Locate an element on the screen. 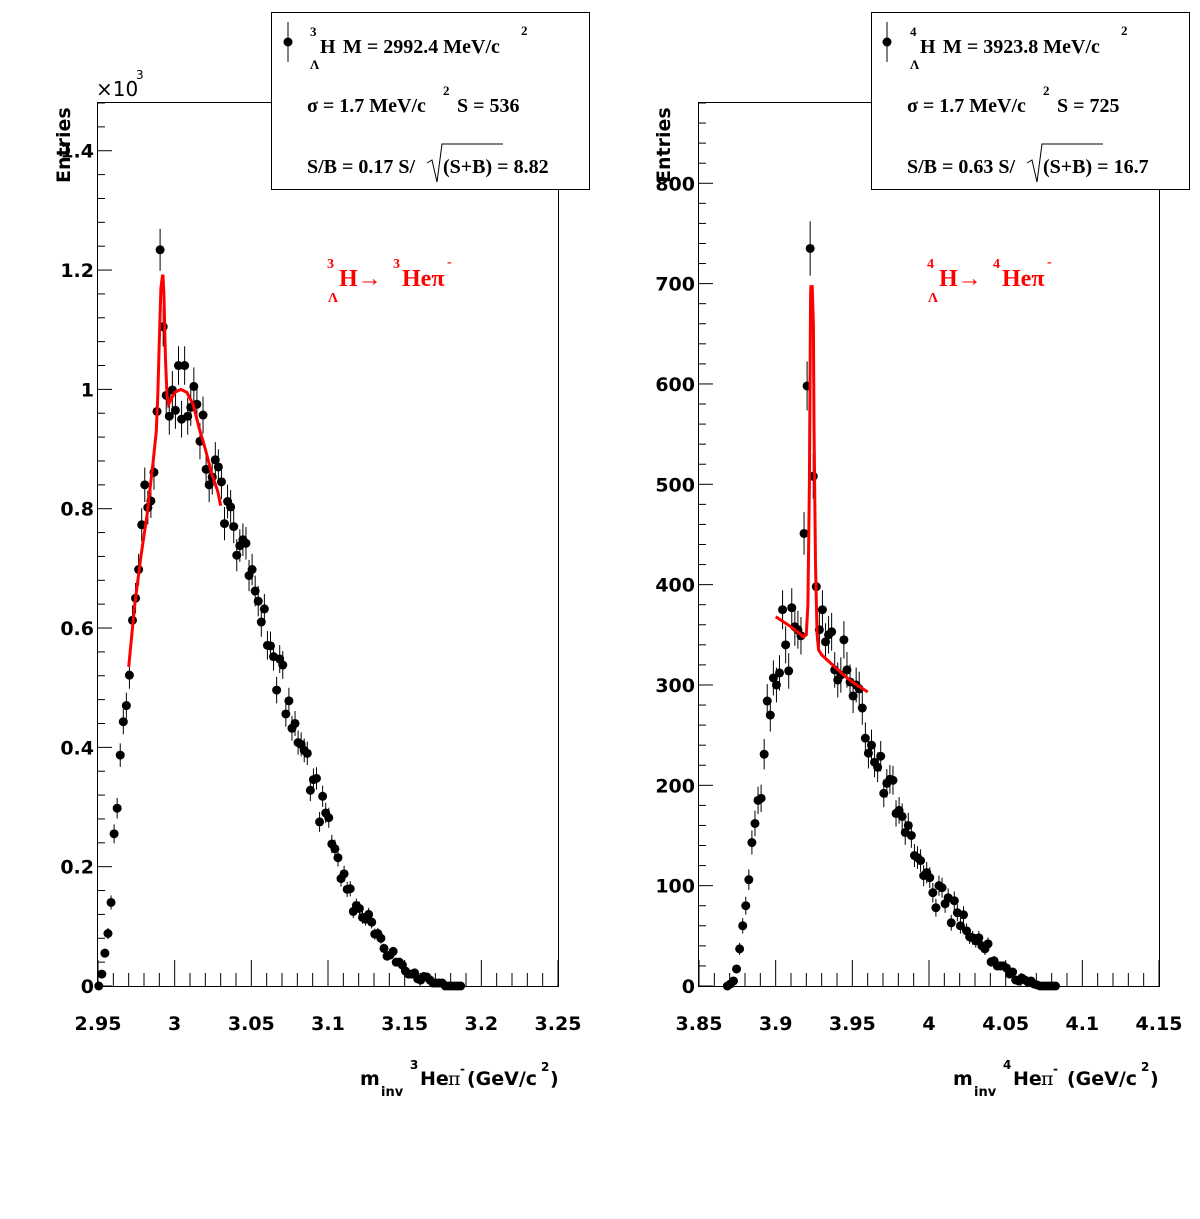 The image size is (1200, 1219). left-legend-mass: M = 2992.4 MeV/c is located at coordinates (421, 47).